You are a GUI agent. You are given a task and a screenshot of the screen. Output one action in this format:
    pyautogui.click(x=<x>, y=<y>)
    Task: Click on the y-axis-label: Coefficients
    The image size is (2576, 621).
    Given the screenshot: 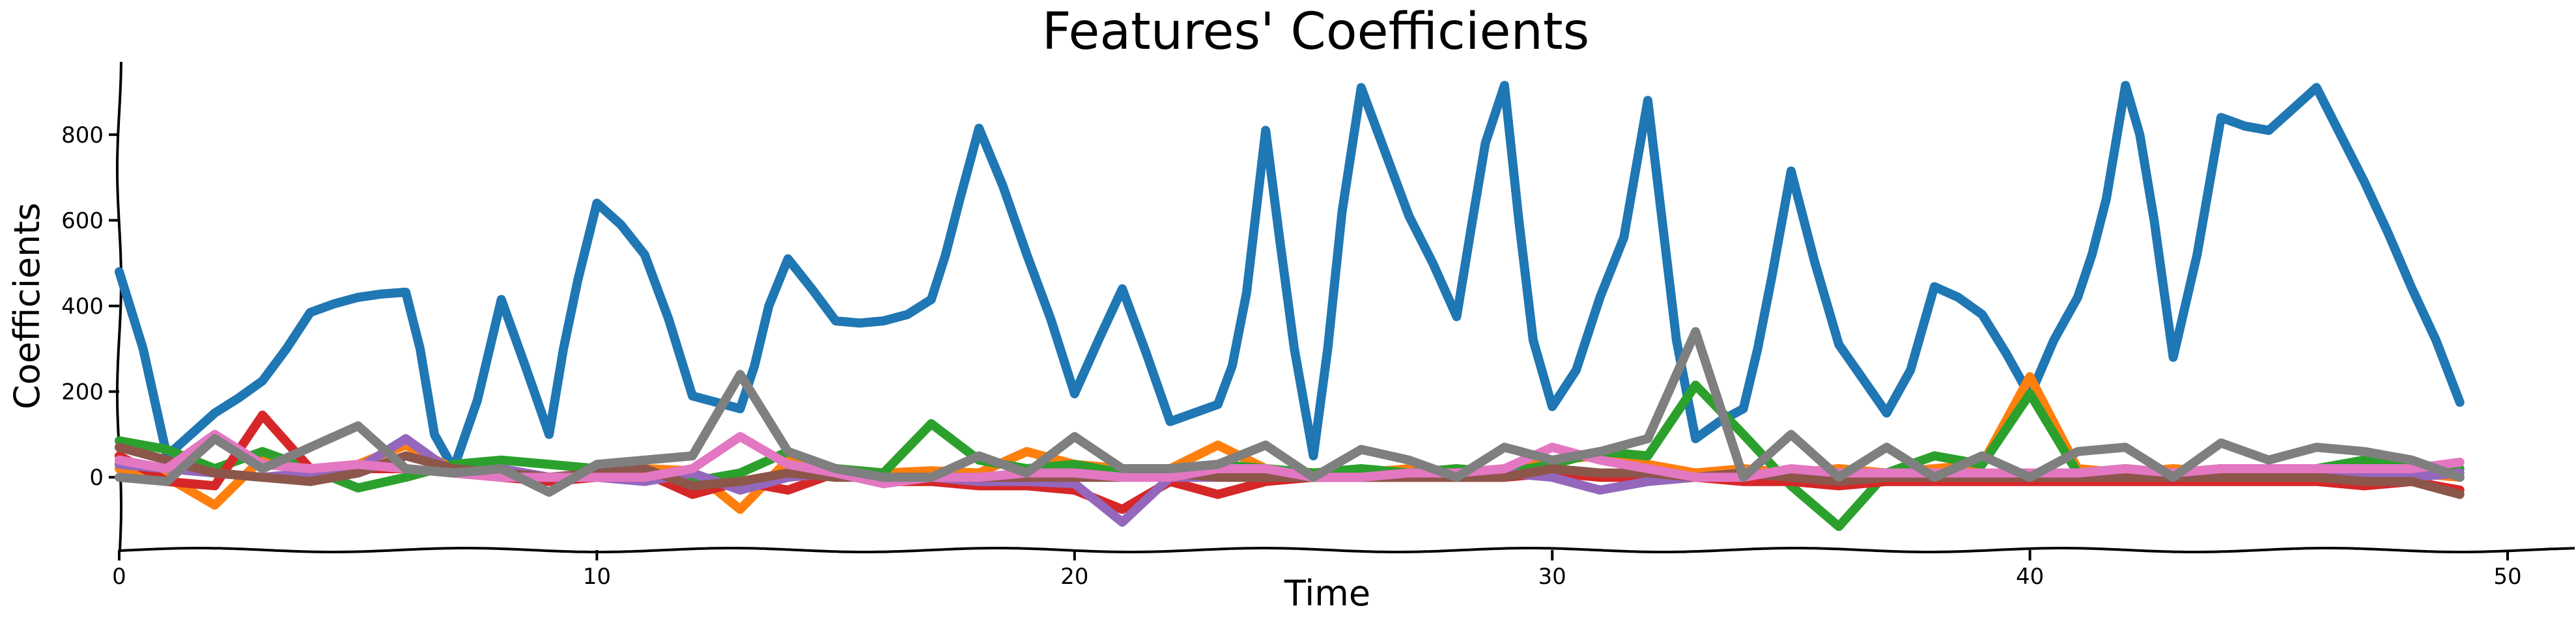 What is the action you would take?
    pyautogui.click(x=27, y=305)
    